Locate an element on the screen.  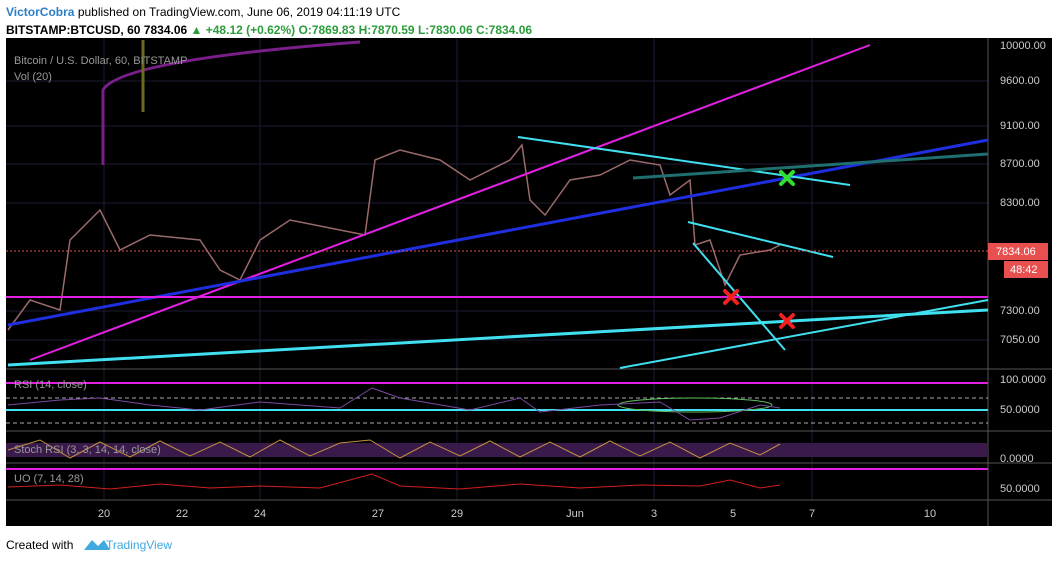
countdown-bg is located at coordinates (1026, 269).